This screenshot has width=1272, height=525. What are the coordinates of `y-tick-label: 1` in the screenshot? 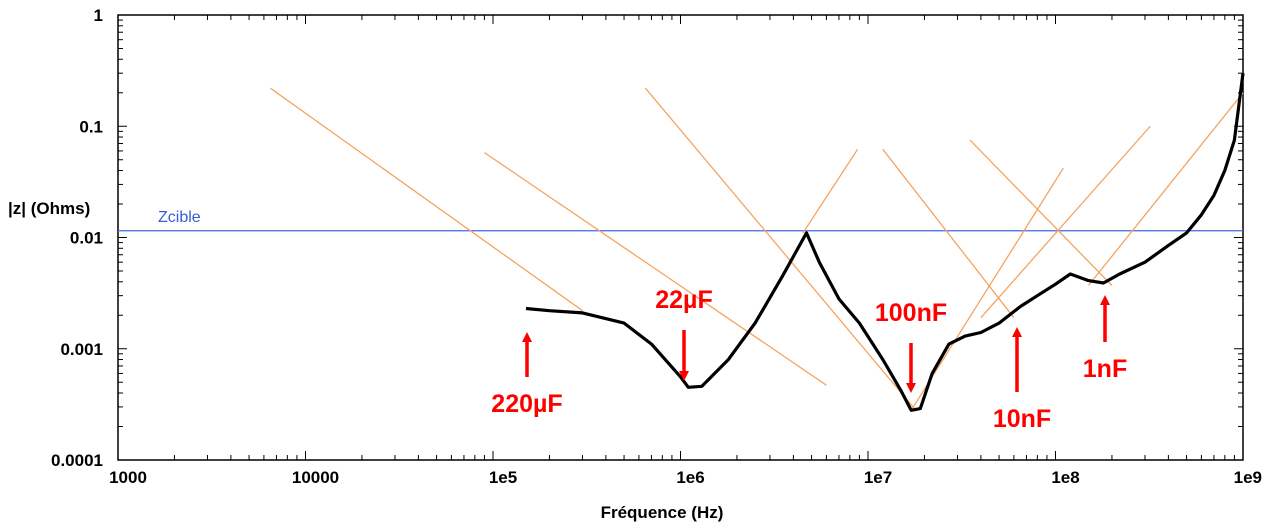 It's located at (98, 15).